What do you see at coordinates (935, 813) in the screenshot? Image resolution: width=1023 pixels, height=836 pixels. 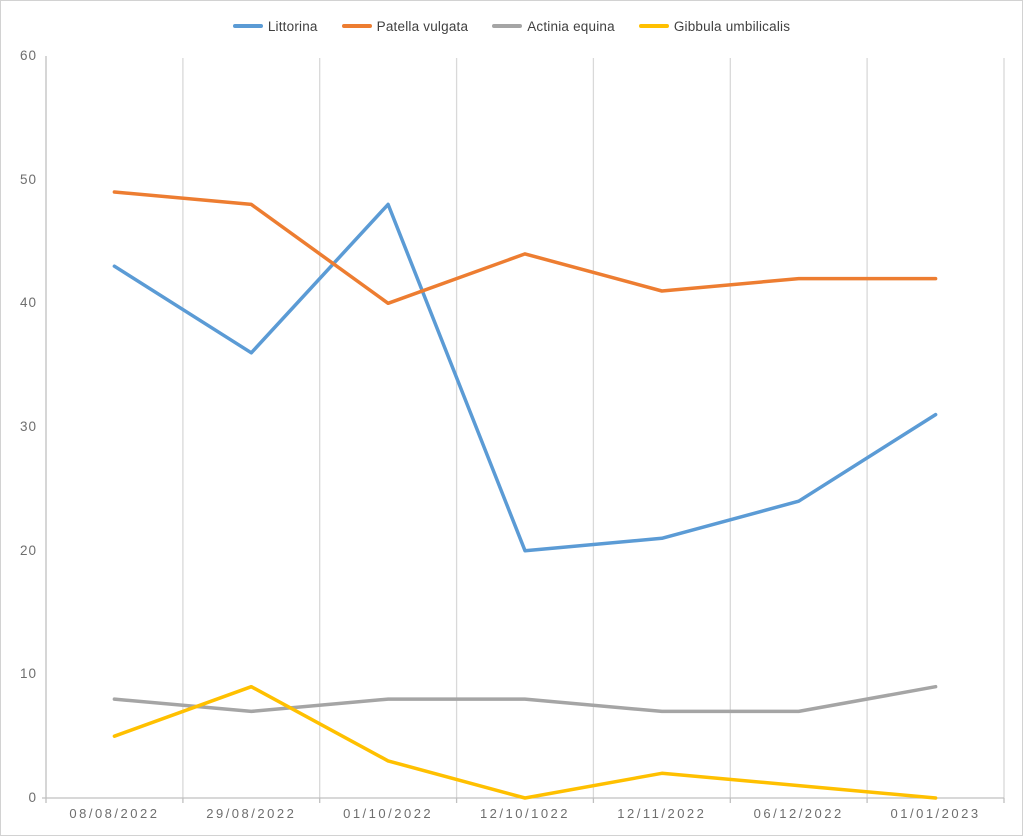 I see `x-tick-label: 01/01/2023` at bounding box center [935, 813].